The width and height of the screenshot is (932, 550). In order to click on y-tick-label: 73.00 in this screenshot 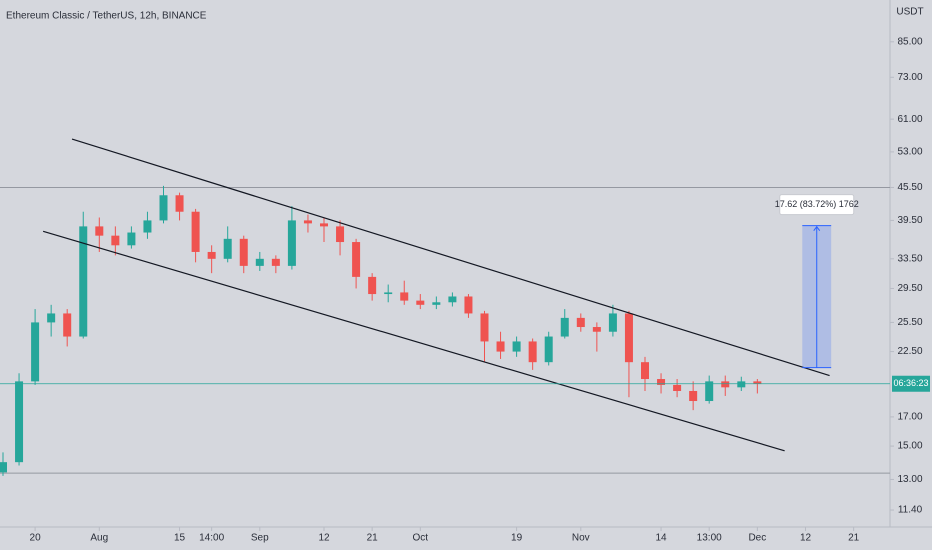, I will do `click(909, 77)`.